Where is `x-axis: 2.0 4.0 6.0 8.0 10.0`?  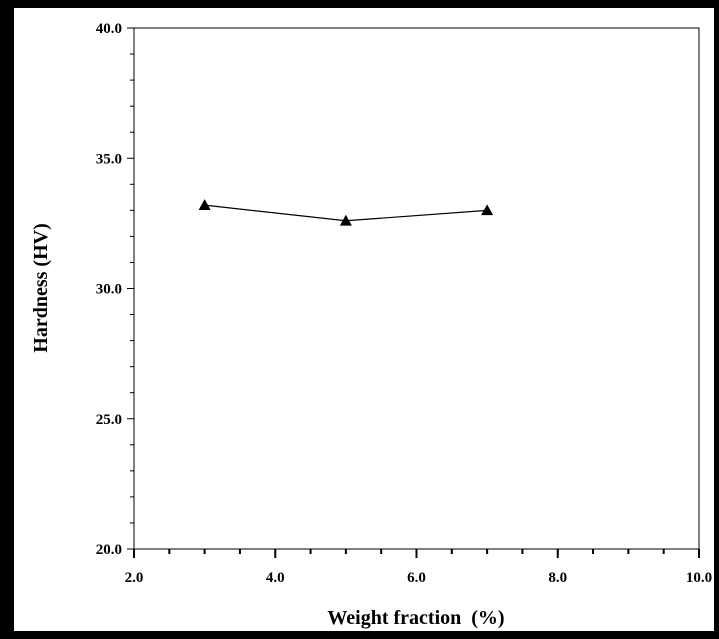 x-axis: 2.0 4.0 6.0 8.0 10.0 is located at coordinates (418, 567).